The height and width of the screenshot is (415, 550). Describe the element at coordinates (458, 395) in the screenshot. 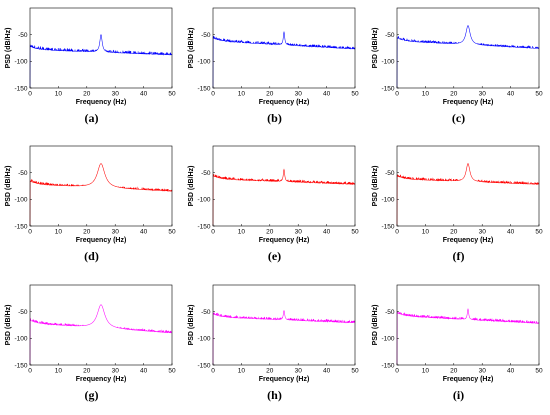

I see `subfigure-label: (i)` at that location.